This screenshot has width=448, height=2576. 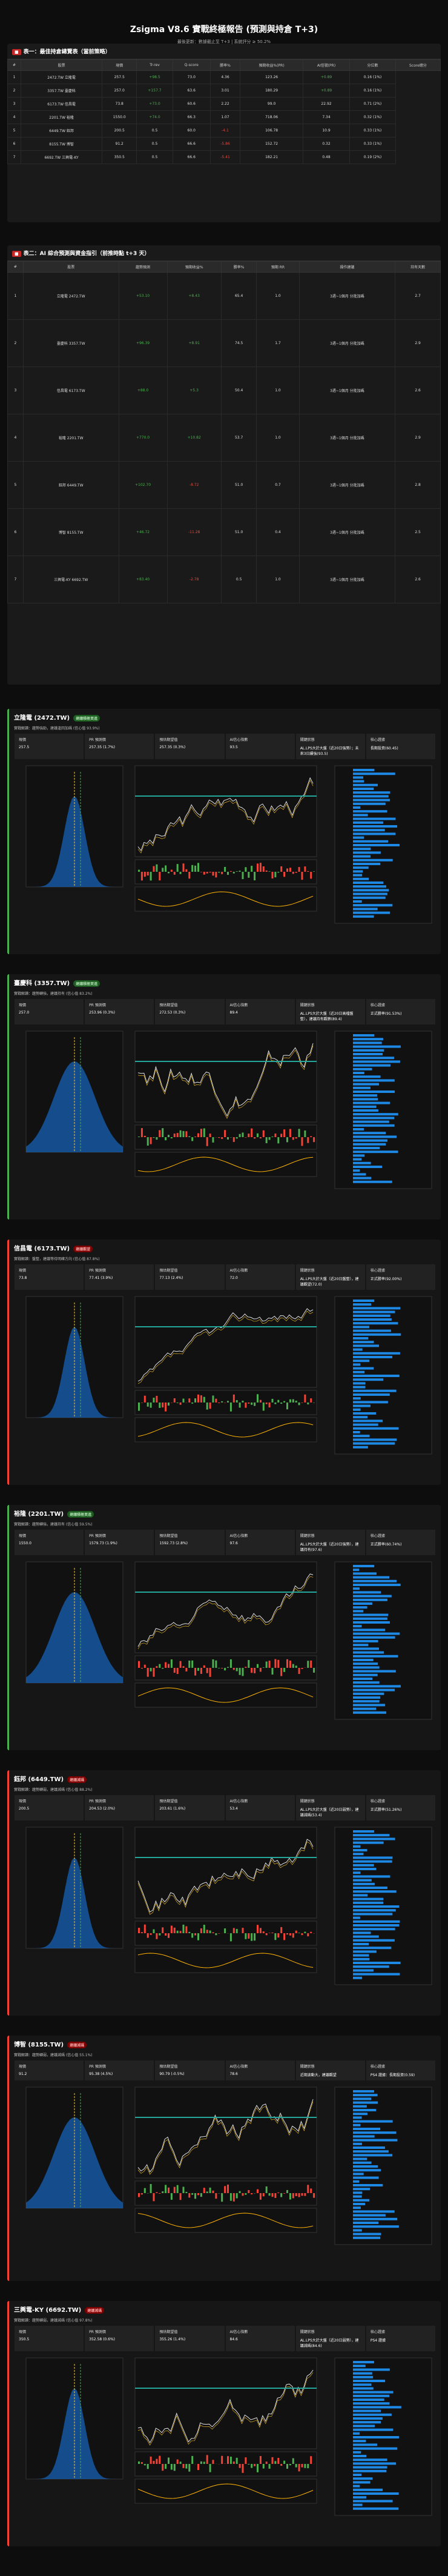 What do you see at coordinates (61, 117) in the screenshot?
I see `table-cell: 2201.TW 裕隆` at bounding box center [61, 117].